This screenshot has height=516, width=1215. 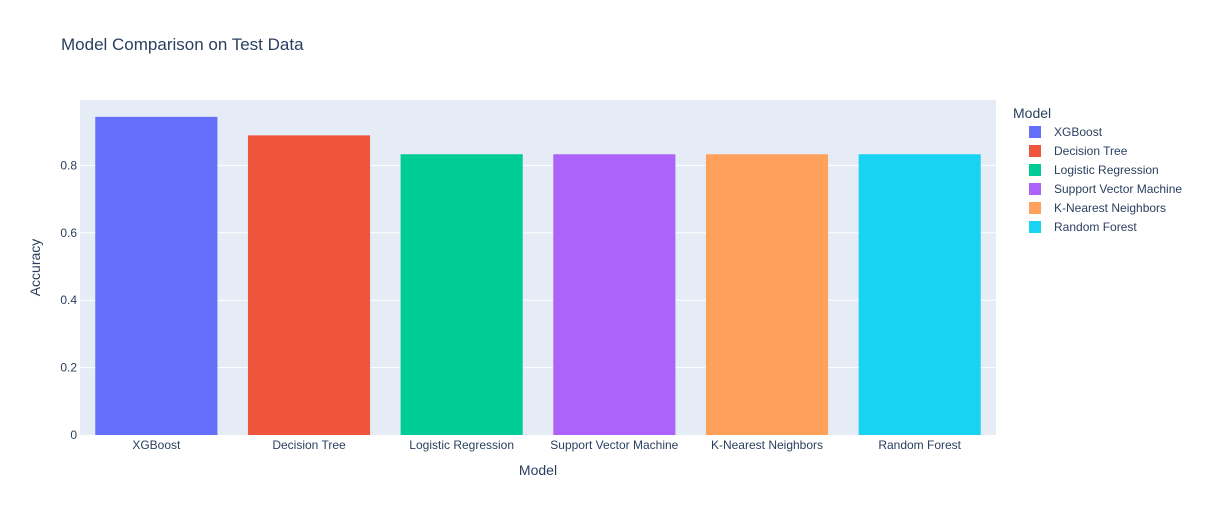 I want to click on legend-label: K-Nearest Neighbors, so click(x=1110, y=208).